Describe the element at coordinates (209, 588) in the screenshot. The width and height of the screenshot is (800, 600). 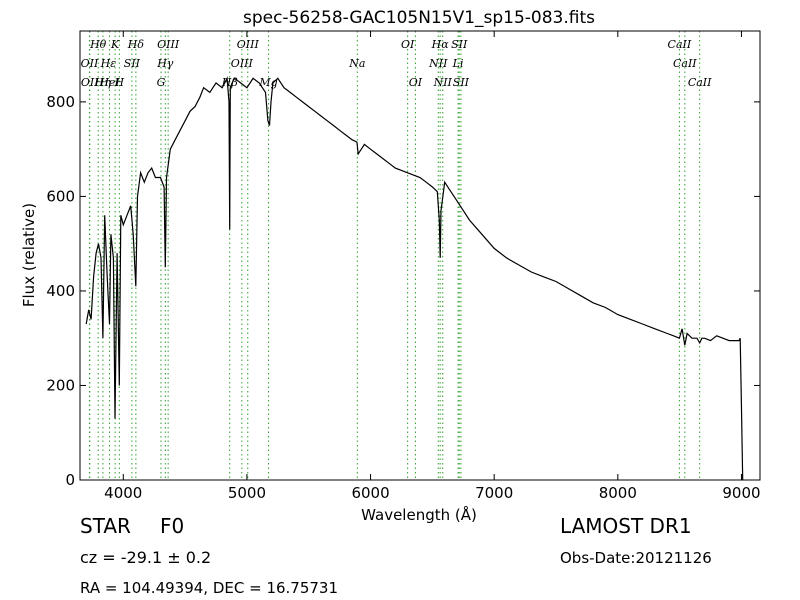
I see `coordinates: RA = 104.49394, DEC = 16.75731` at that location.